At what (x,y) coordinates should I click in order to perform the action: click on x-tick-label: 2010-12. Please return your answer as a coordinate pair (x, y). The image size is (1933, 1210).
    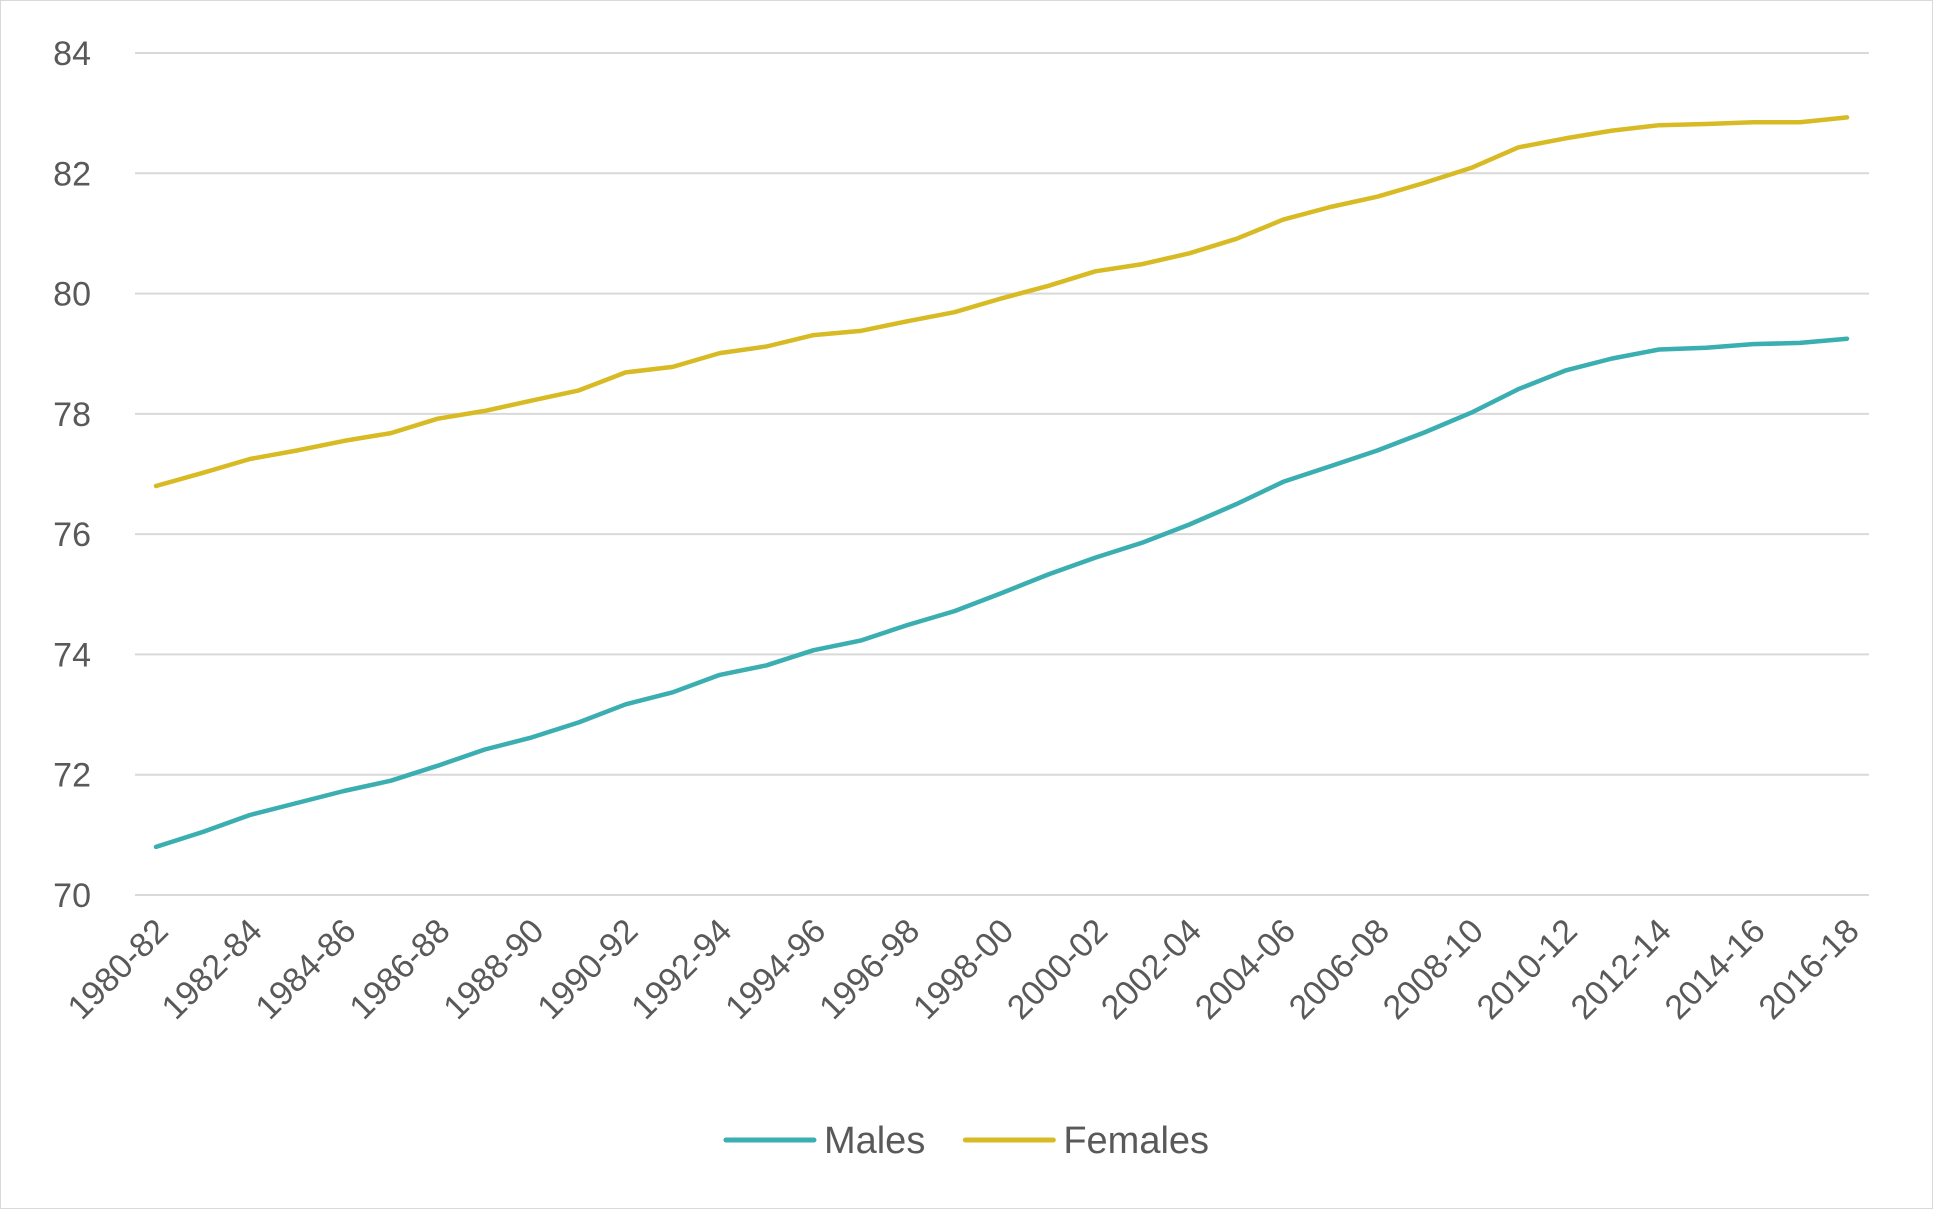
    Looking at the image, I should click on (1527, 969).